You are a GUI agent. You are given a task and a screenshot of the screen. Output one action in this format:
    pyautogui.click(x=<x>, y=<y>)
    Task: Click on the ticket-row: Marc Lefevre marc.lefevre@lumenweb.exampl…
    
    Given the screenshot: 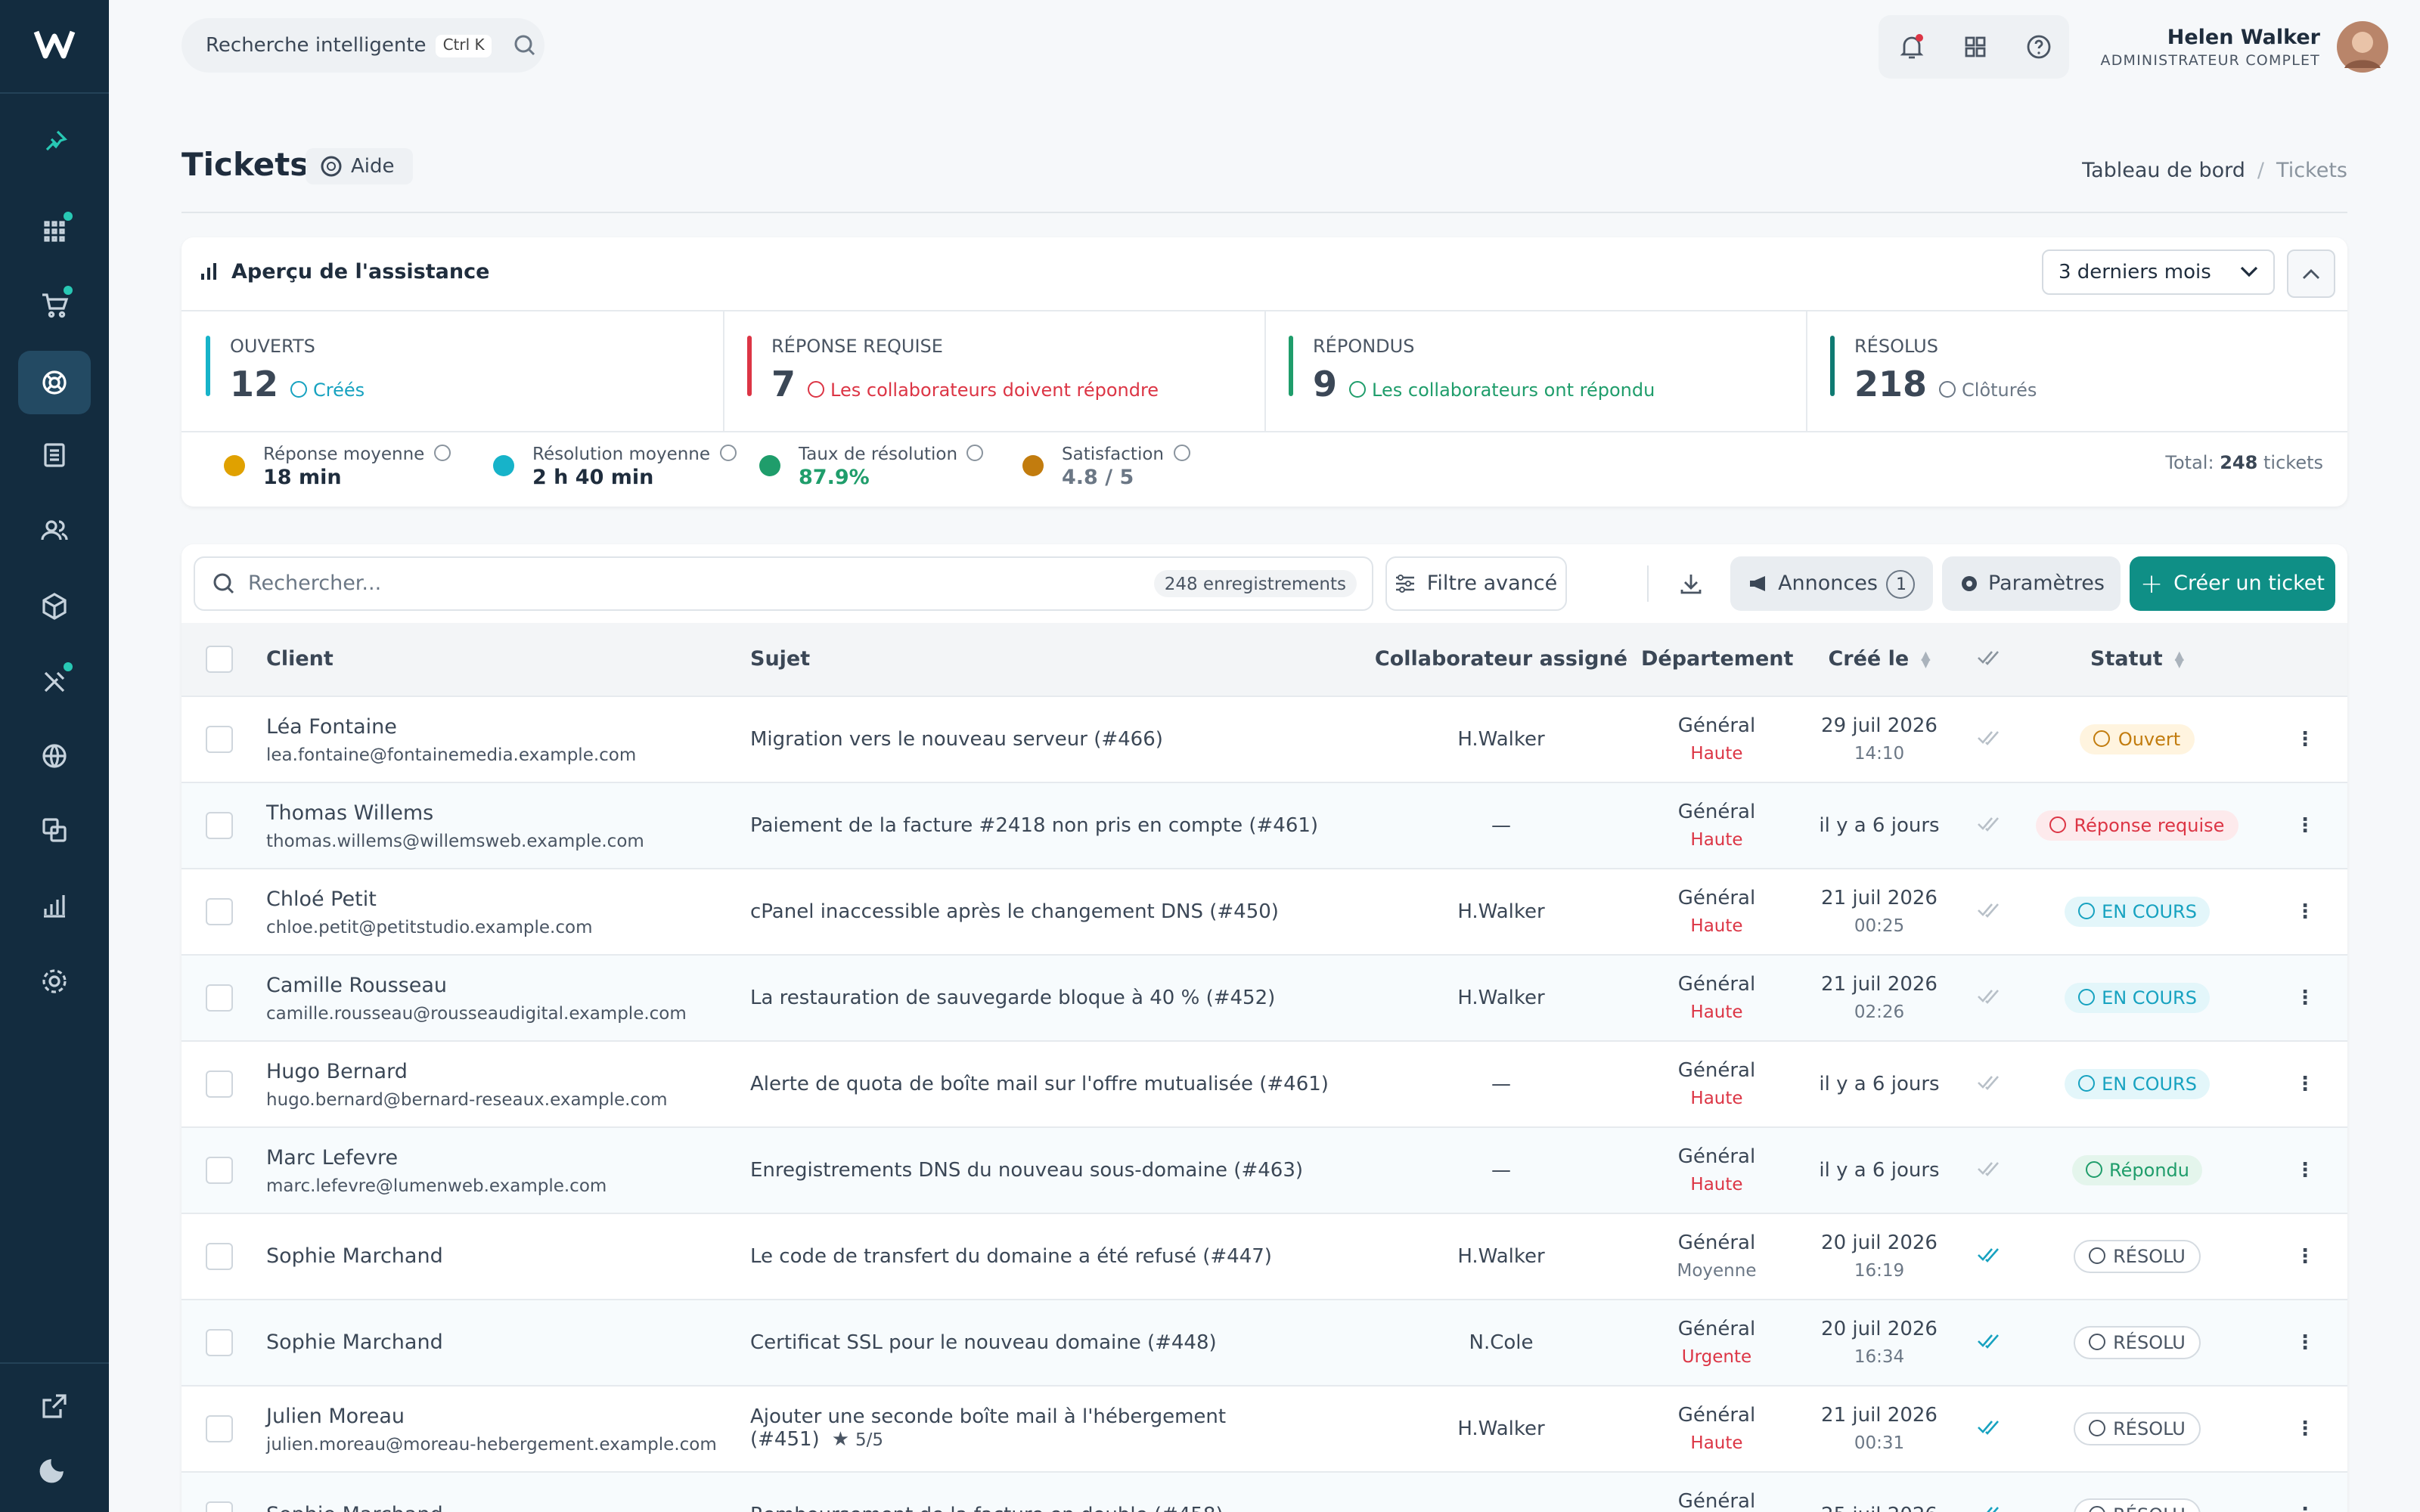 What is the action you would take?
    pyautogui.click(x=1264, y=1169)
    